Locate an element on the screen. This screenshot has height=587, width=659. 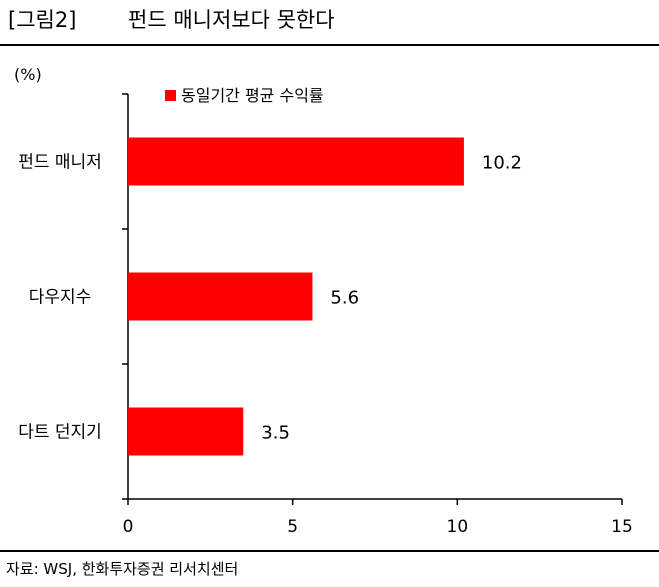
data-label: 10.2 is located at coordinates (502, 163).